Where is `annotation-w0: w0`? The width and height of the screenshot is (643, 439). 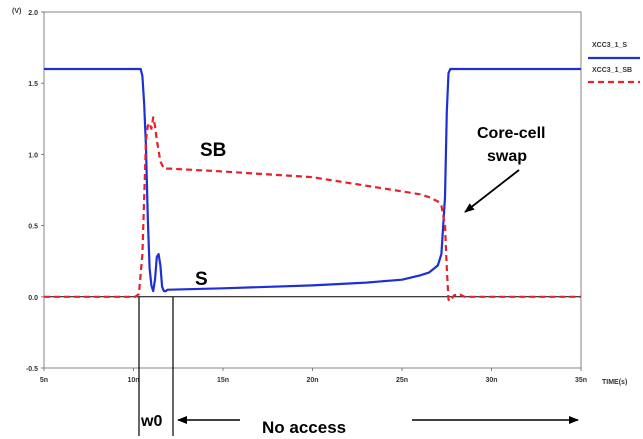
annotation-w0: w0 is located at coordinates (151, 421).